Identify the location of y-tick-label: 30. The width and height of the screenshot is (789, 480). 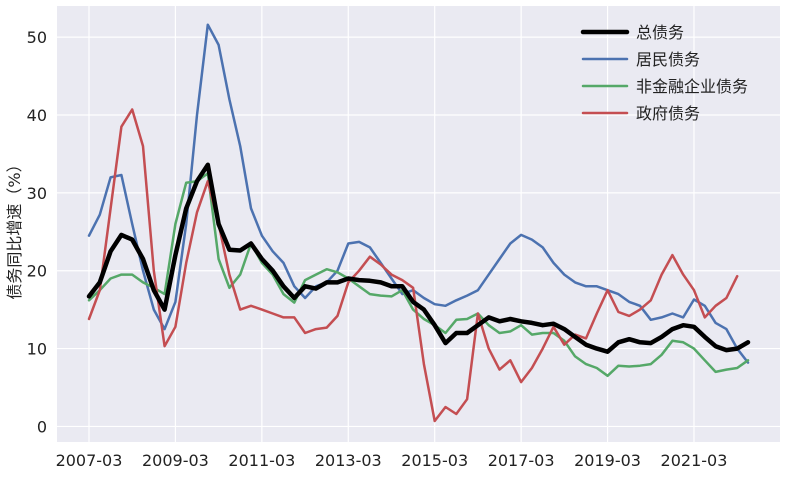
(37, 193).